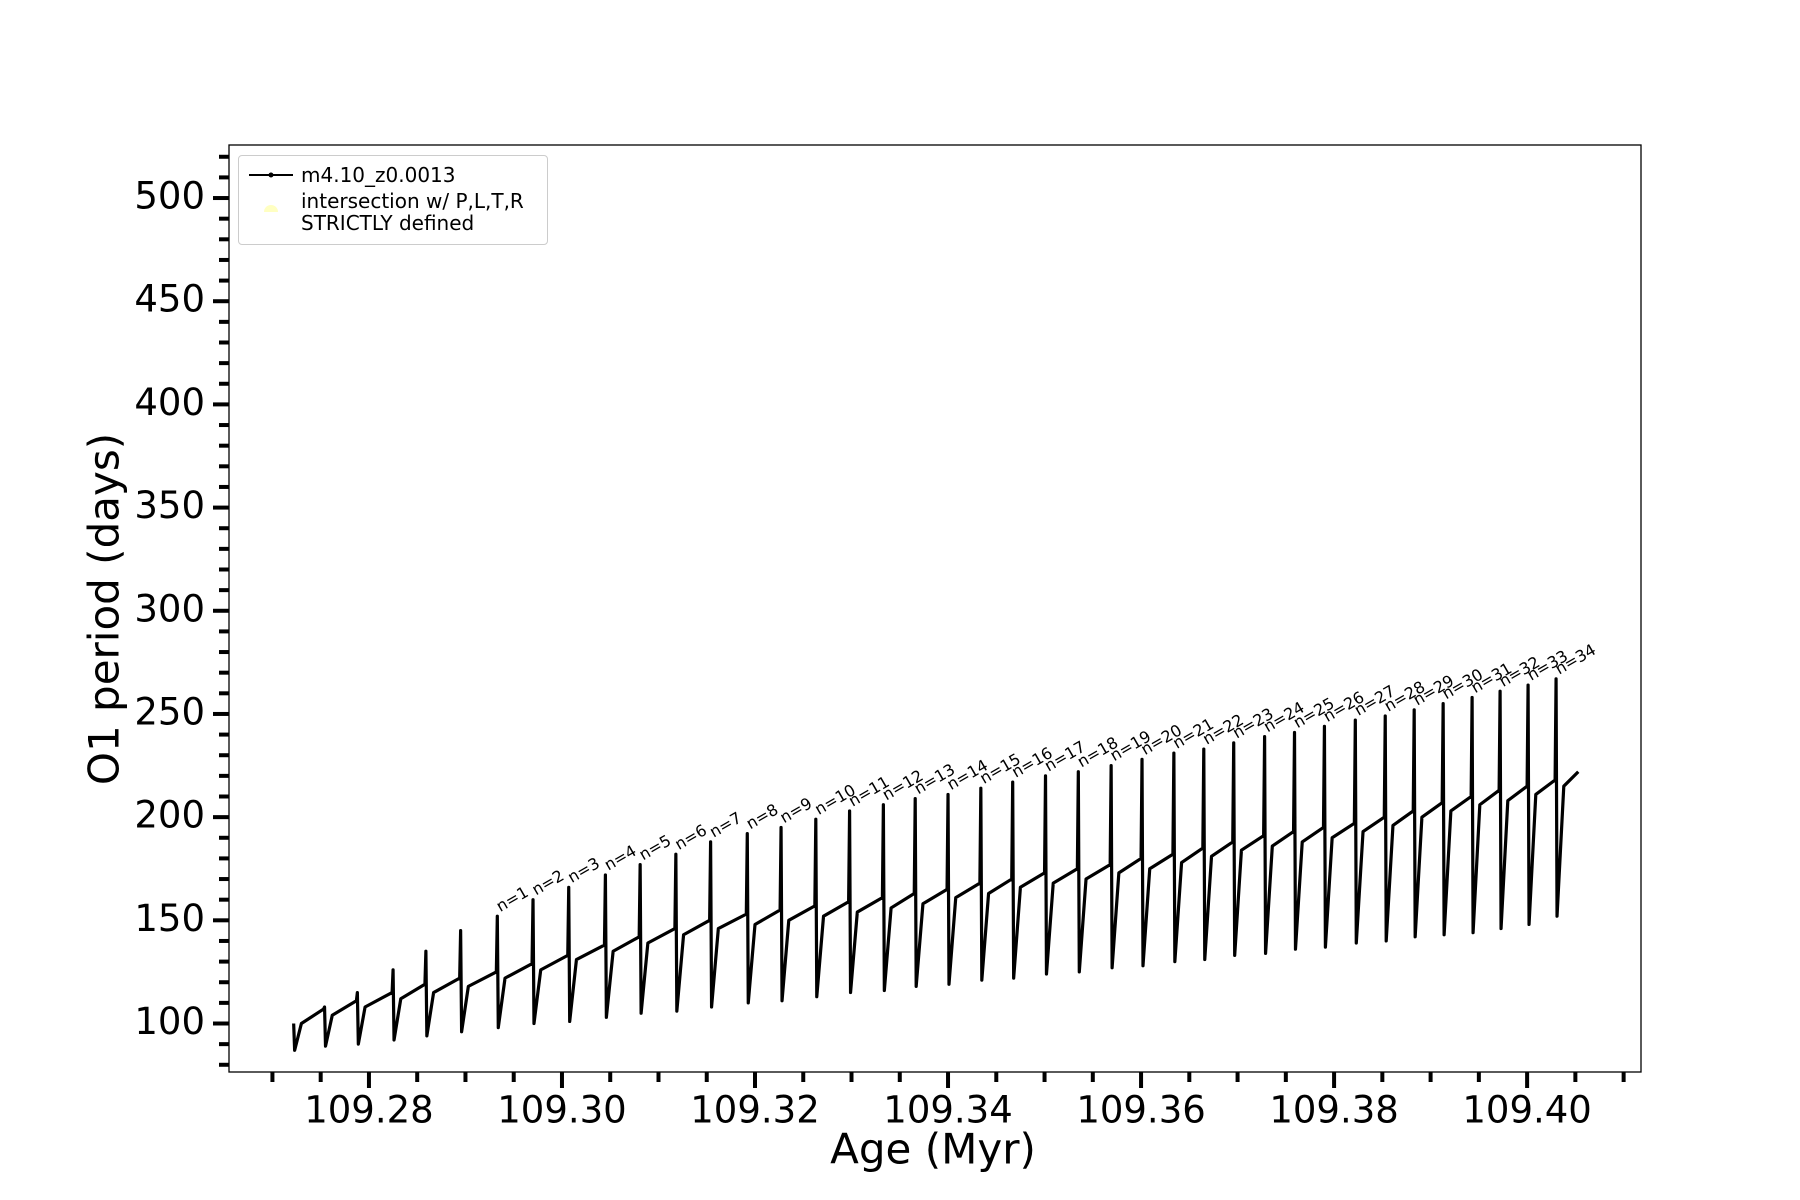  Describe the element at coordinates (583, 869) in the screenshot. I see `annotation: n=3` at that location.